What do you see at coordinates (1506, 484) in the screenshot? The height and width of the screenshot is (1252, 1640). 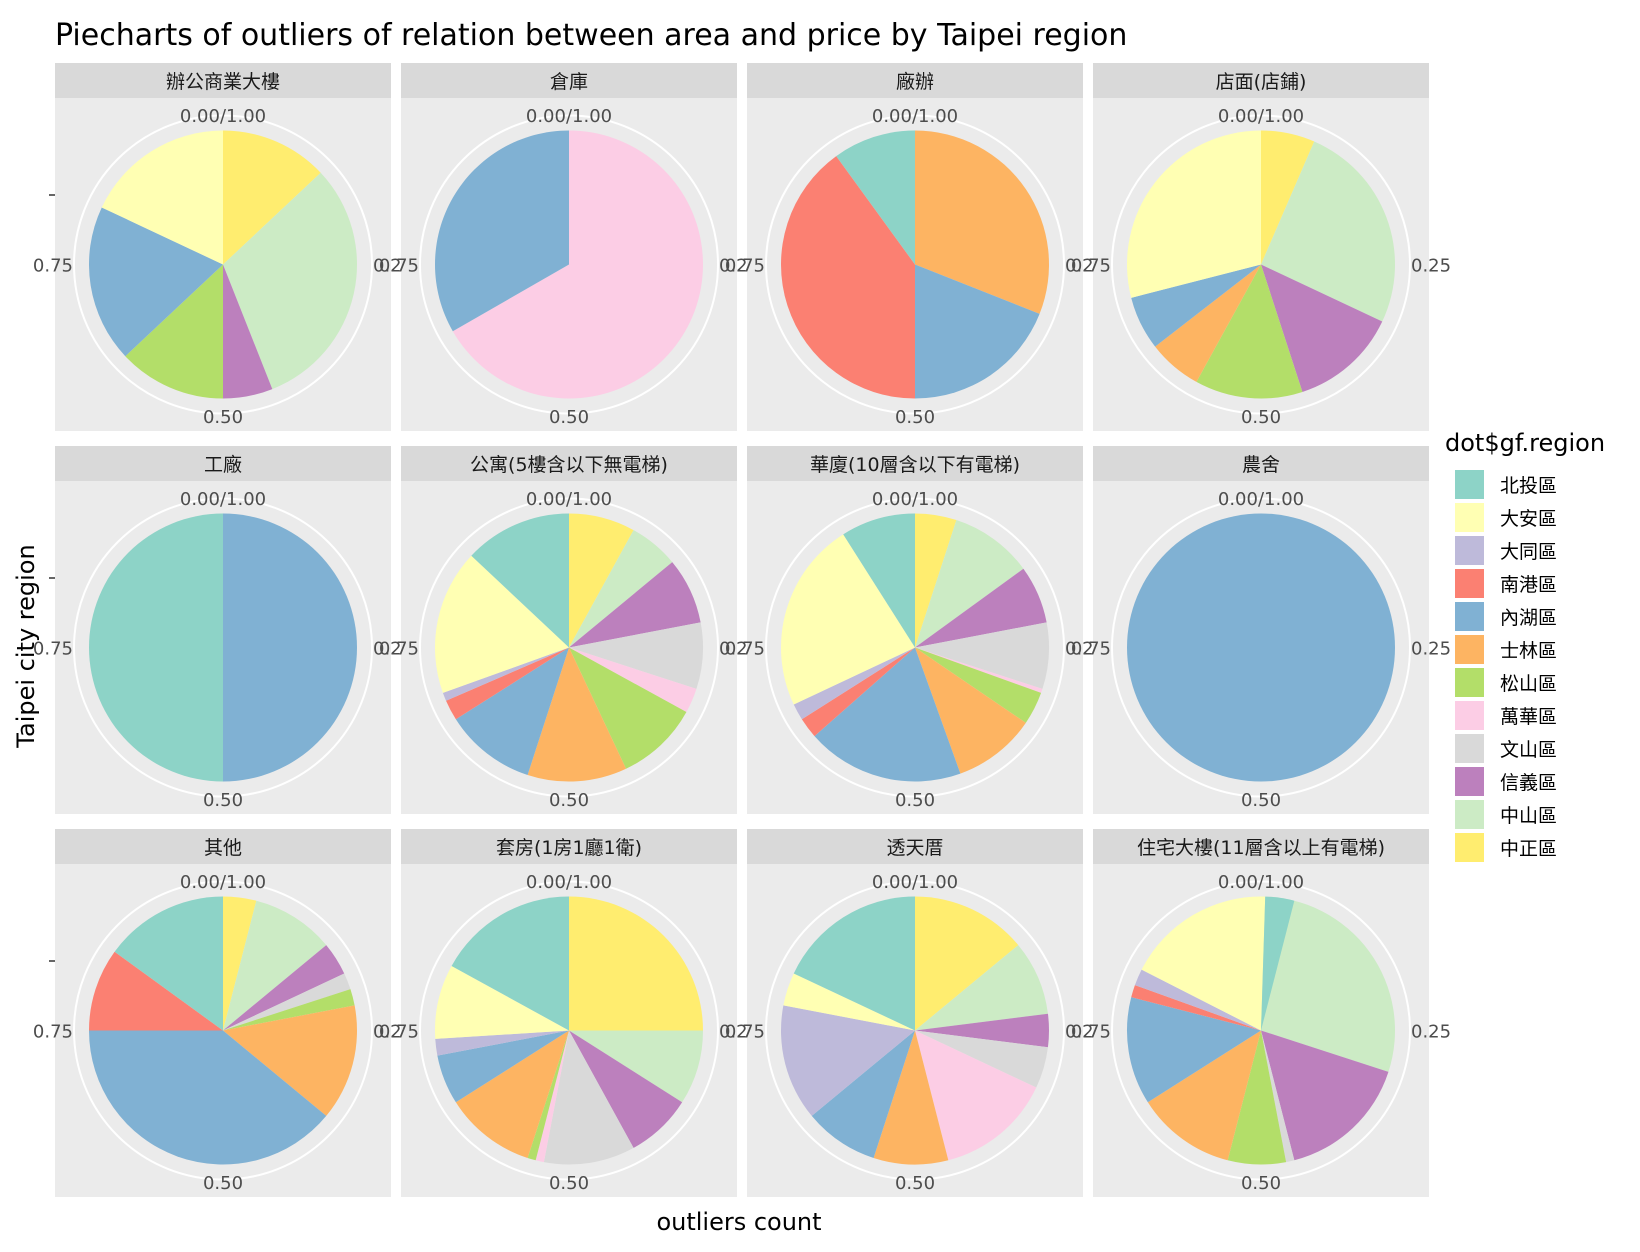 I see `legend-item: 北投區` at bounding box center [1506, 484].